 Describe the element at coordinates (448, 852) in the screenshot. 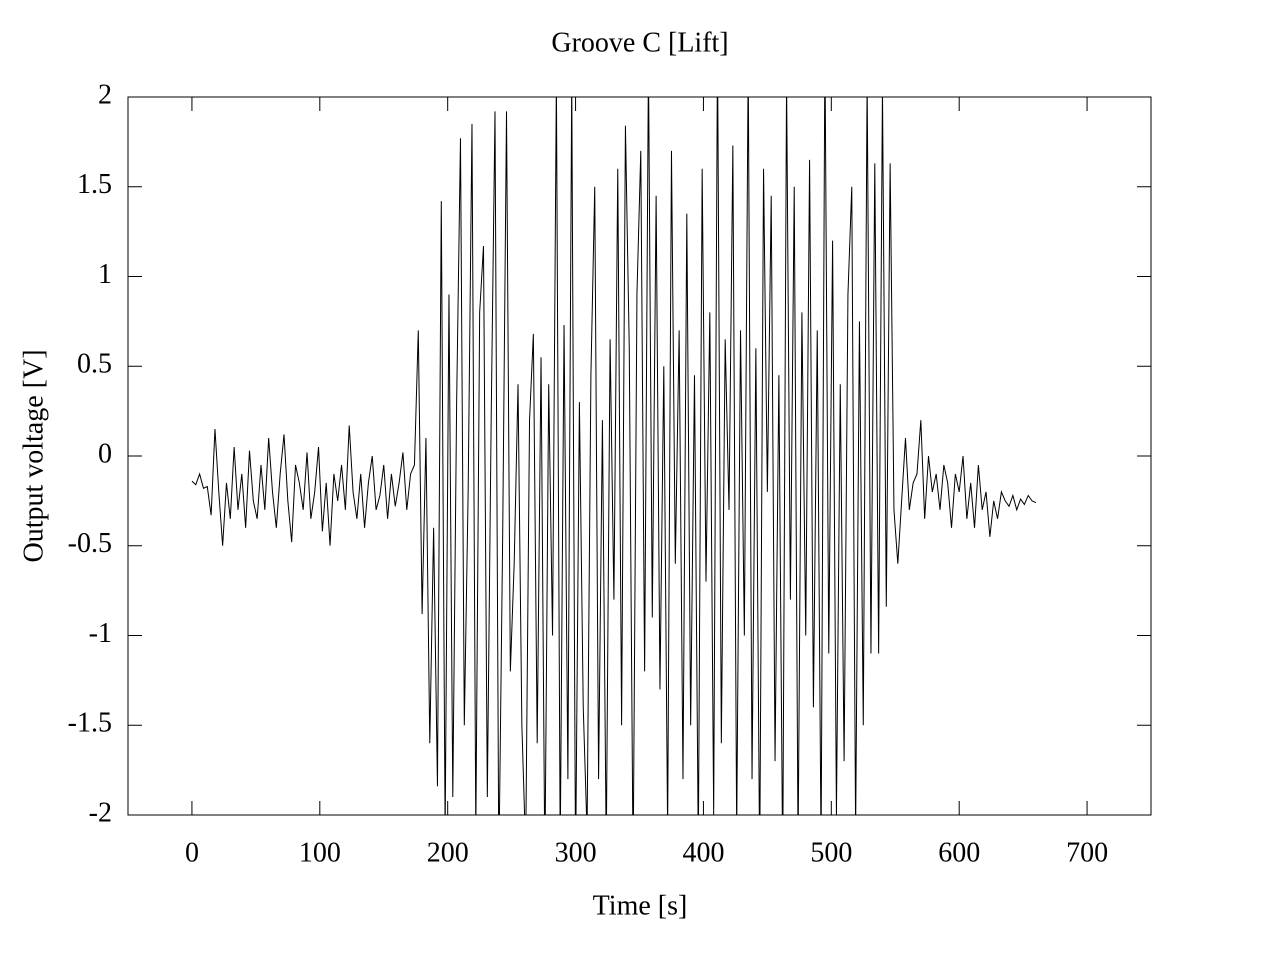

I see `x-tick-label: 200` at that location.